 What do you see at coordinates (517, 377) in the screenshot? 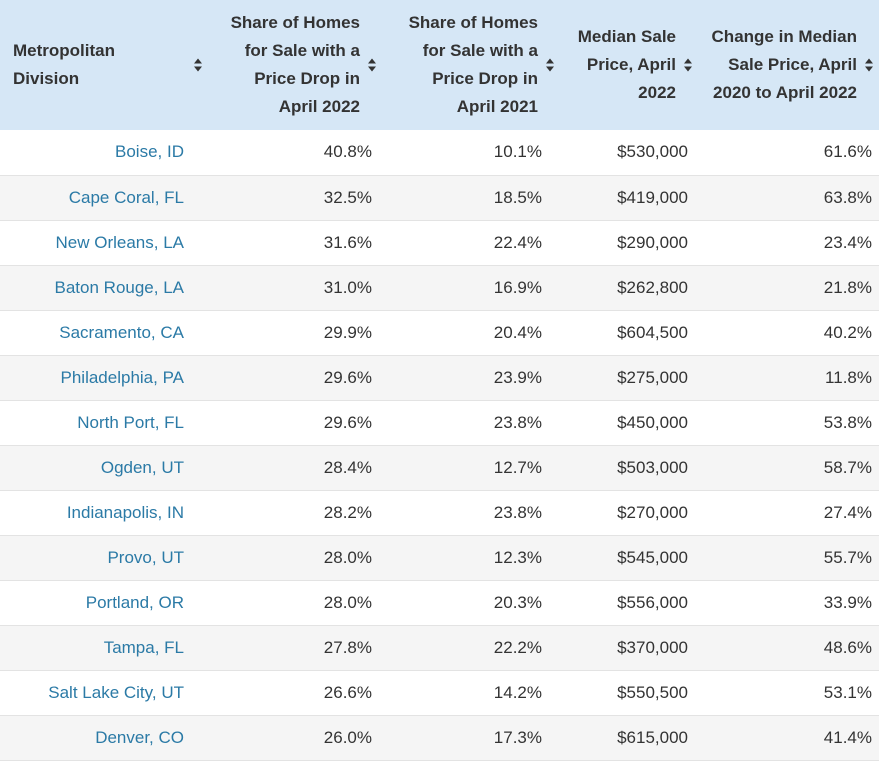
I see `price-drop-2021-cell: 23.9%` at bounding box center [517, 377].